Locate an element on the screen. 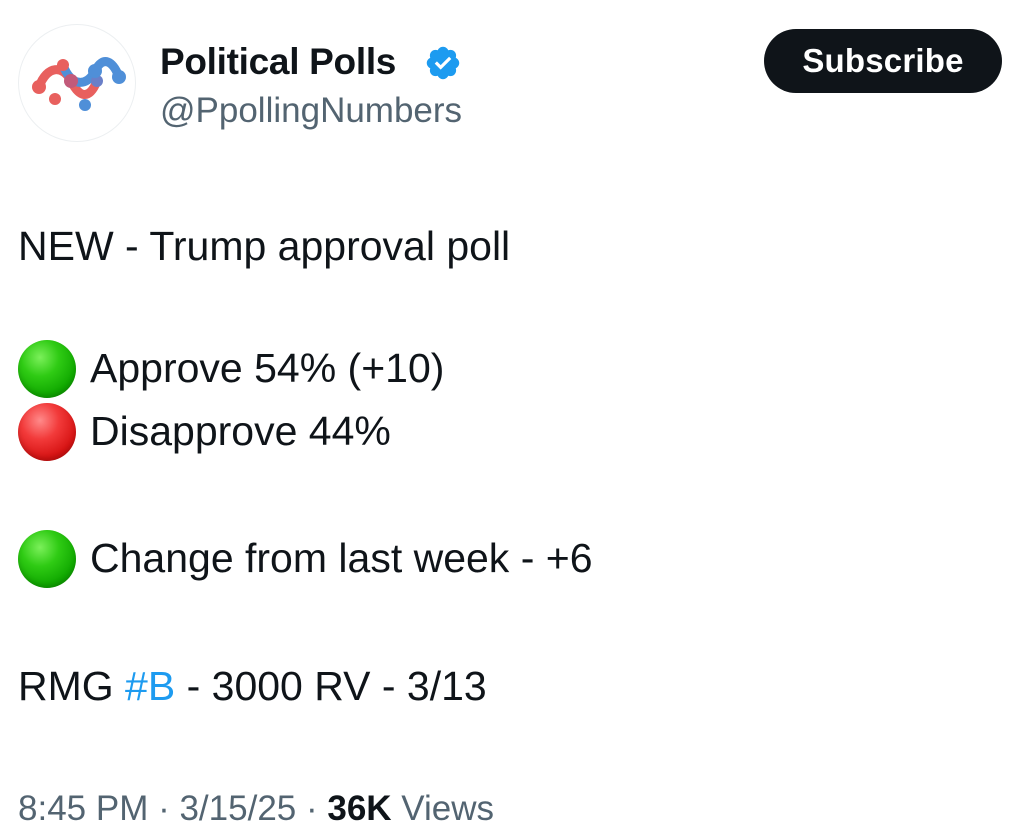 The width and height of the screenshot is (1010, 836). tweet-meta: 8:45 PM · 3/15/25 · 36K Views is located at coordinates (256, 809).